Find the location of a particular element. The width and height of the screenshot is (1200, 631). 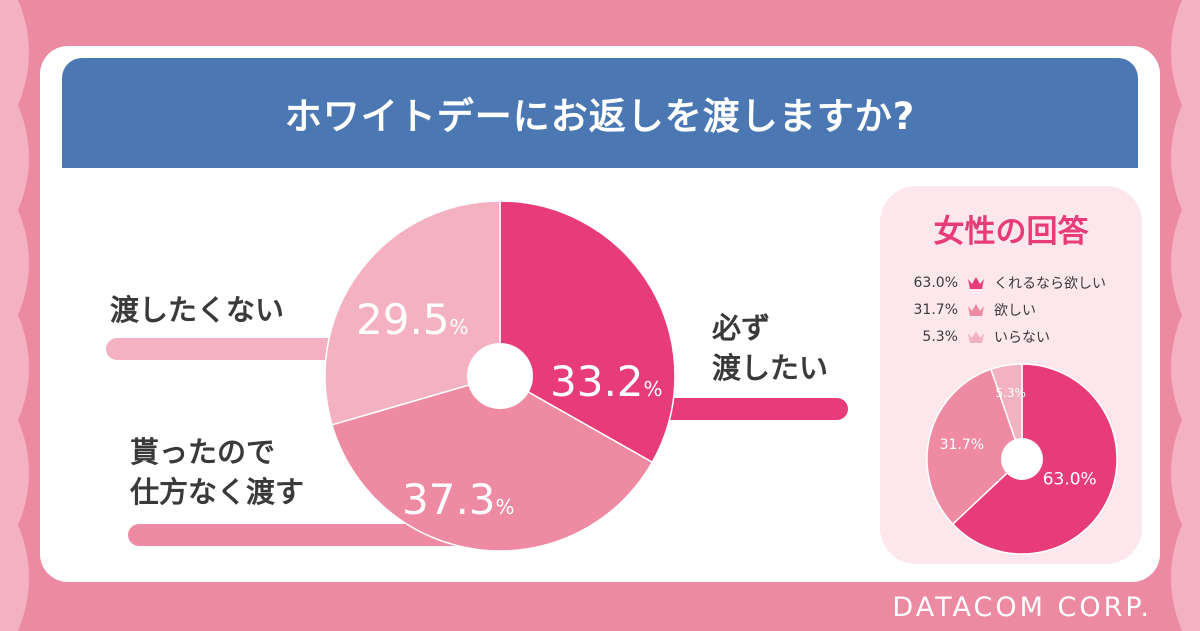

label-must-give: 必ず 渡したい is located at coordinates (770, 348).